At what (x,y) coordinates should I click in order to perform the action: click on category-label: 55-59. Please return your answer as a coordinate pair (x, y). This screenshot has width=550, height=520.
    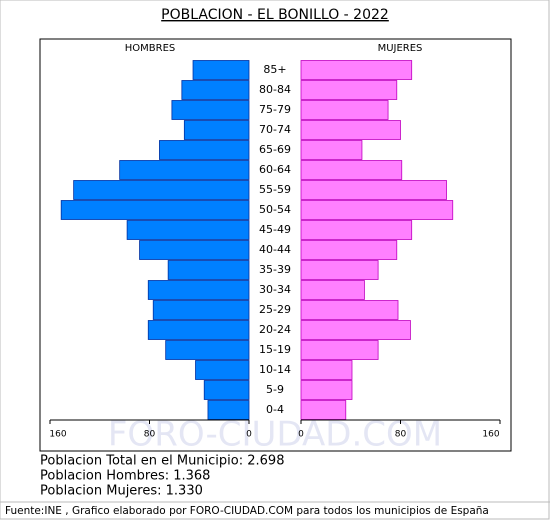
    Looking at the image, I should click on (275, 189).